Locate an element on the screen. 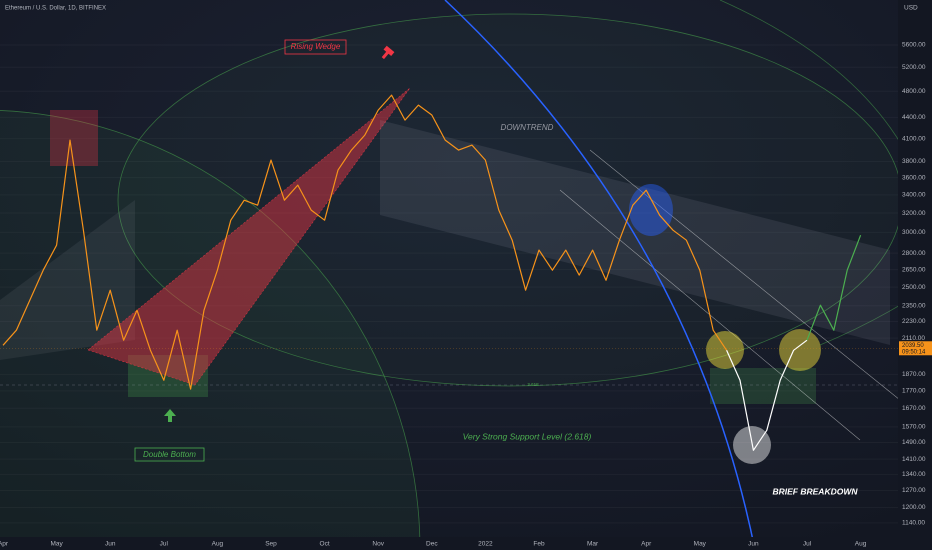  annotation: 2.618 is located at coordinates (533, 384).